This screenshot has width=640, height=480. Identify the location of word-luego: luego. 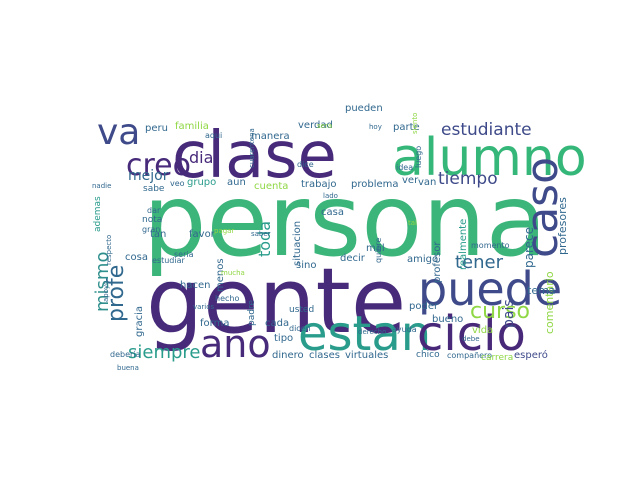
(418, 157).